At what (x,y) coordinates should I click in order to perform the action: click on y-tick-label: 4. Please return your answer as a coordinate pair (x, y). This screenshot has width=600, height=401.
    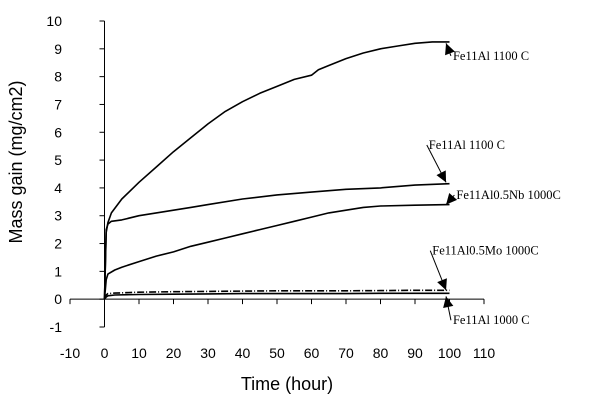
    Looking at the image, I should click on (58, 188).